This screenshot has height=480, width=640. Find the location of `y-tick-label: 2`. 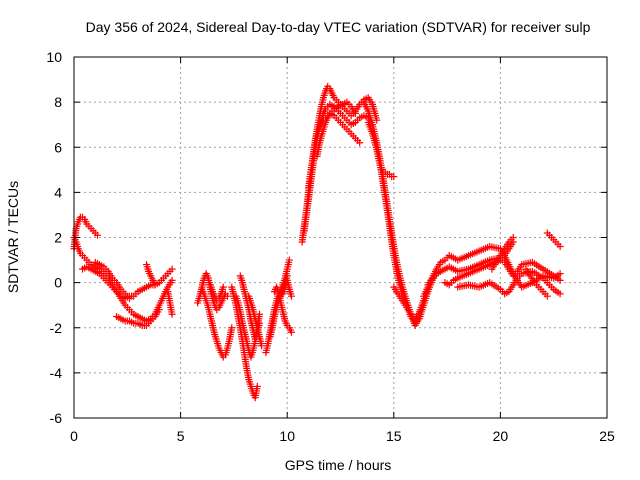

y-tick-label: 2 is located at coordinates (58, 238).